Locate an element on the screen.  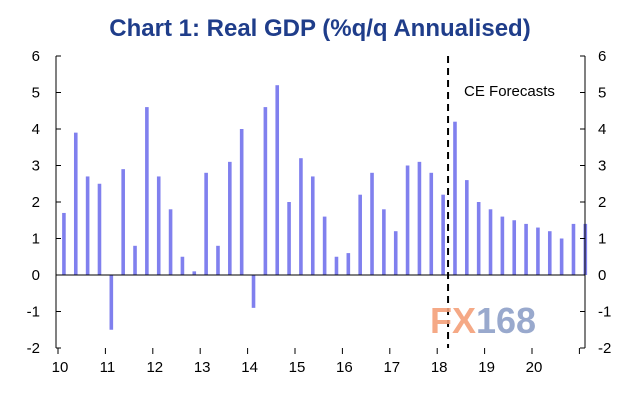
x-tick-label: 15 is located at coordinates (297, 367).